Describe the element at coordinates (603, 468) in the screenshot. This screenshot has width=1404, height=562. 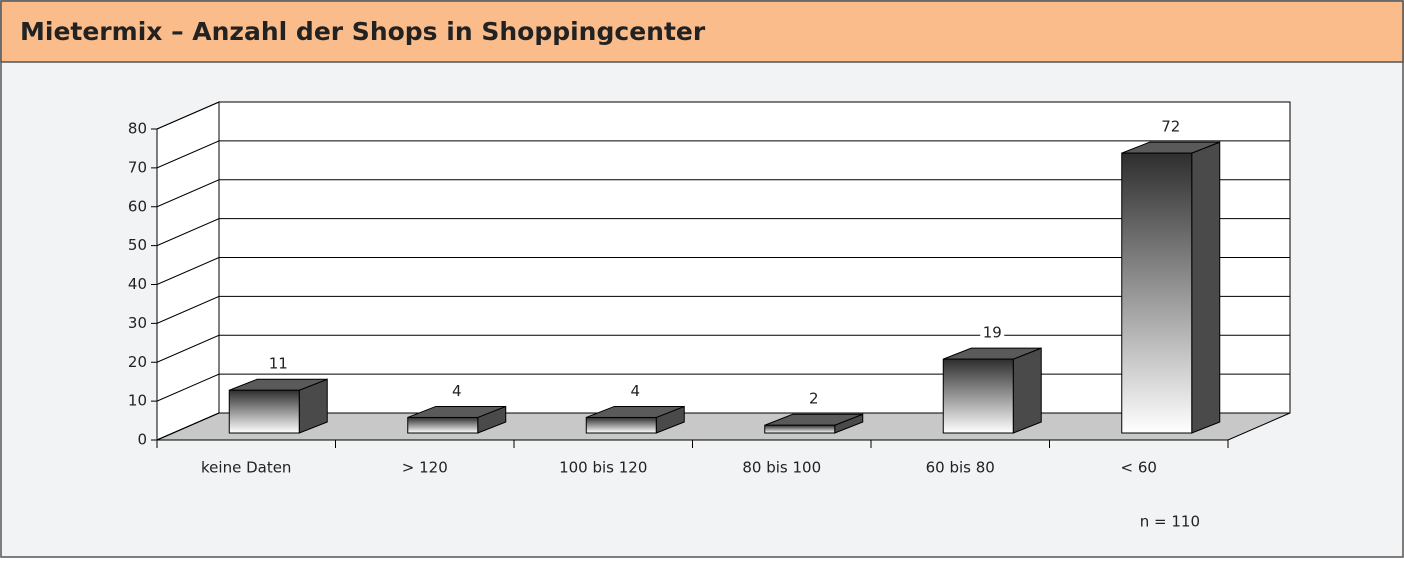
I see `x-tick-label: 100 bis 120` at that location.